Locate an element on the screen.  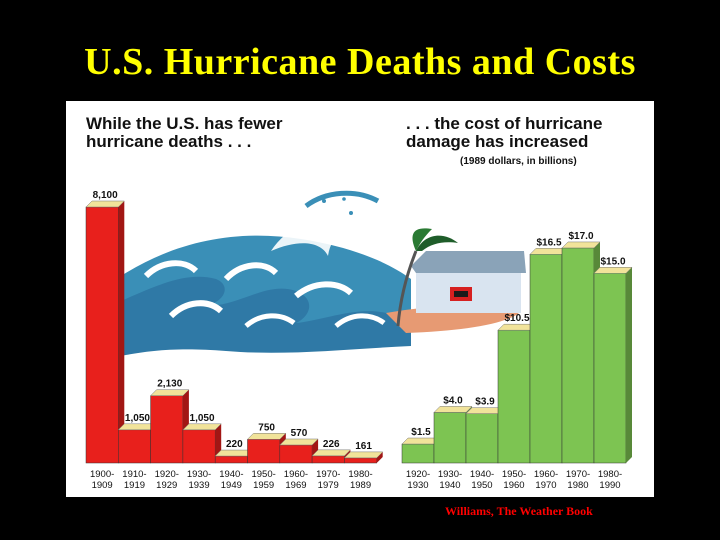
deaths-category-label: 1979 is located at coordinates (328, 485).